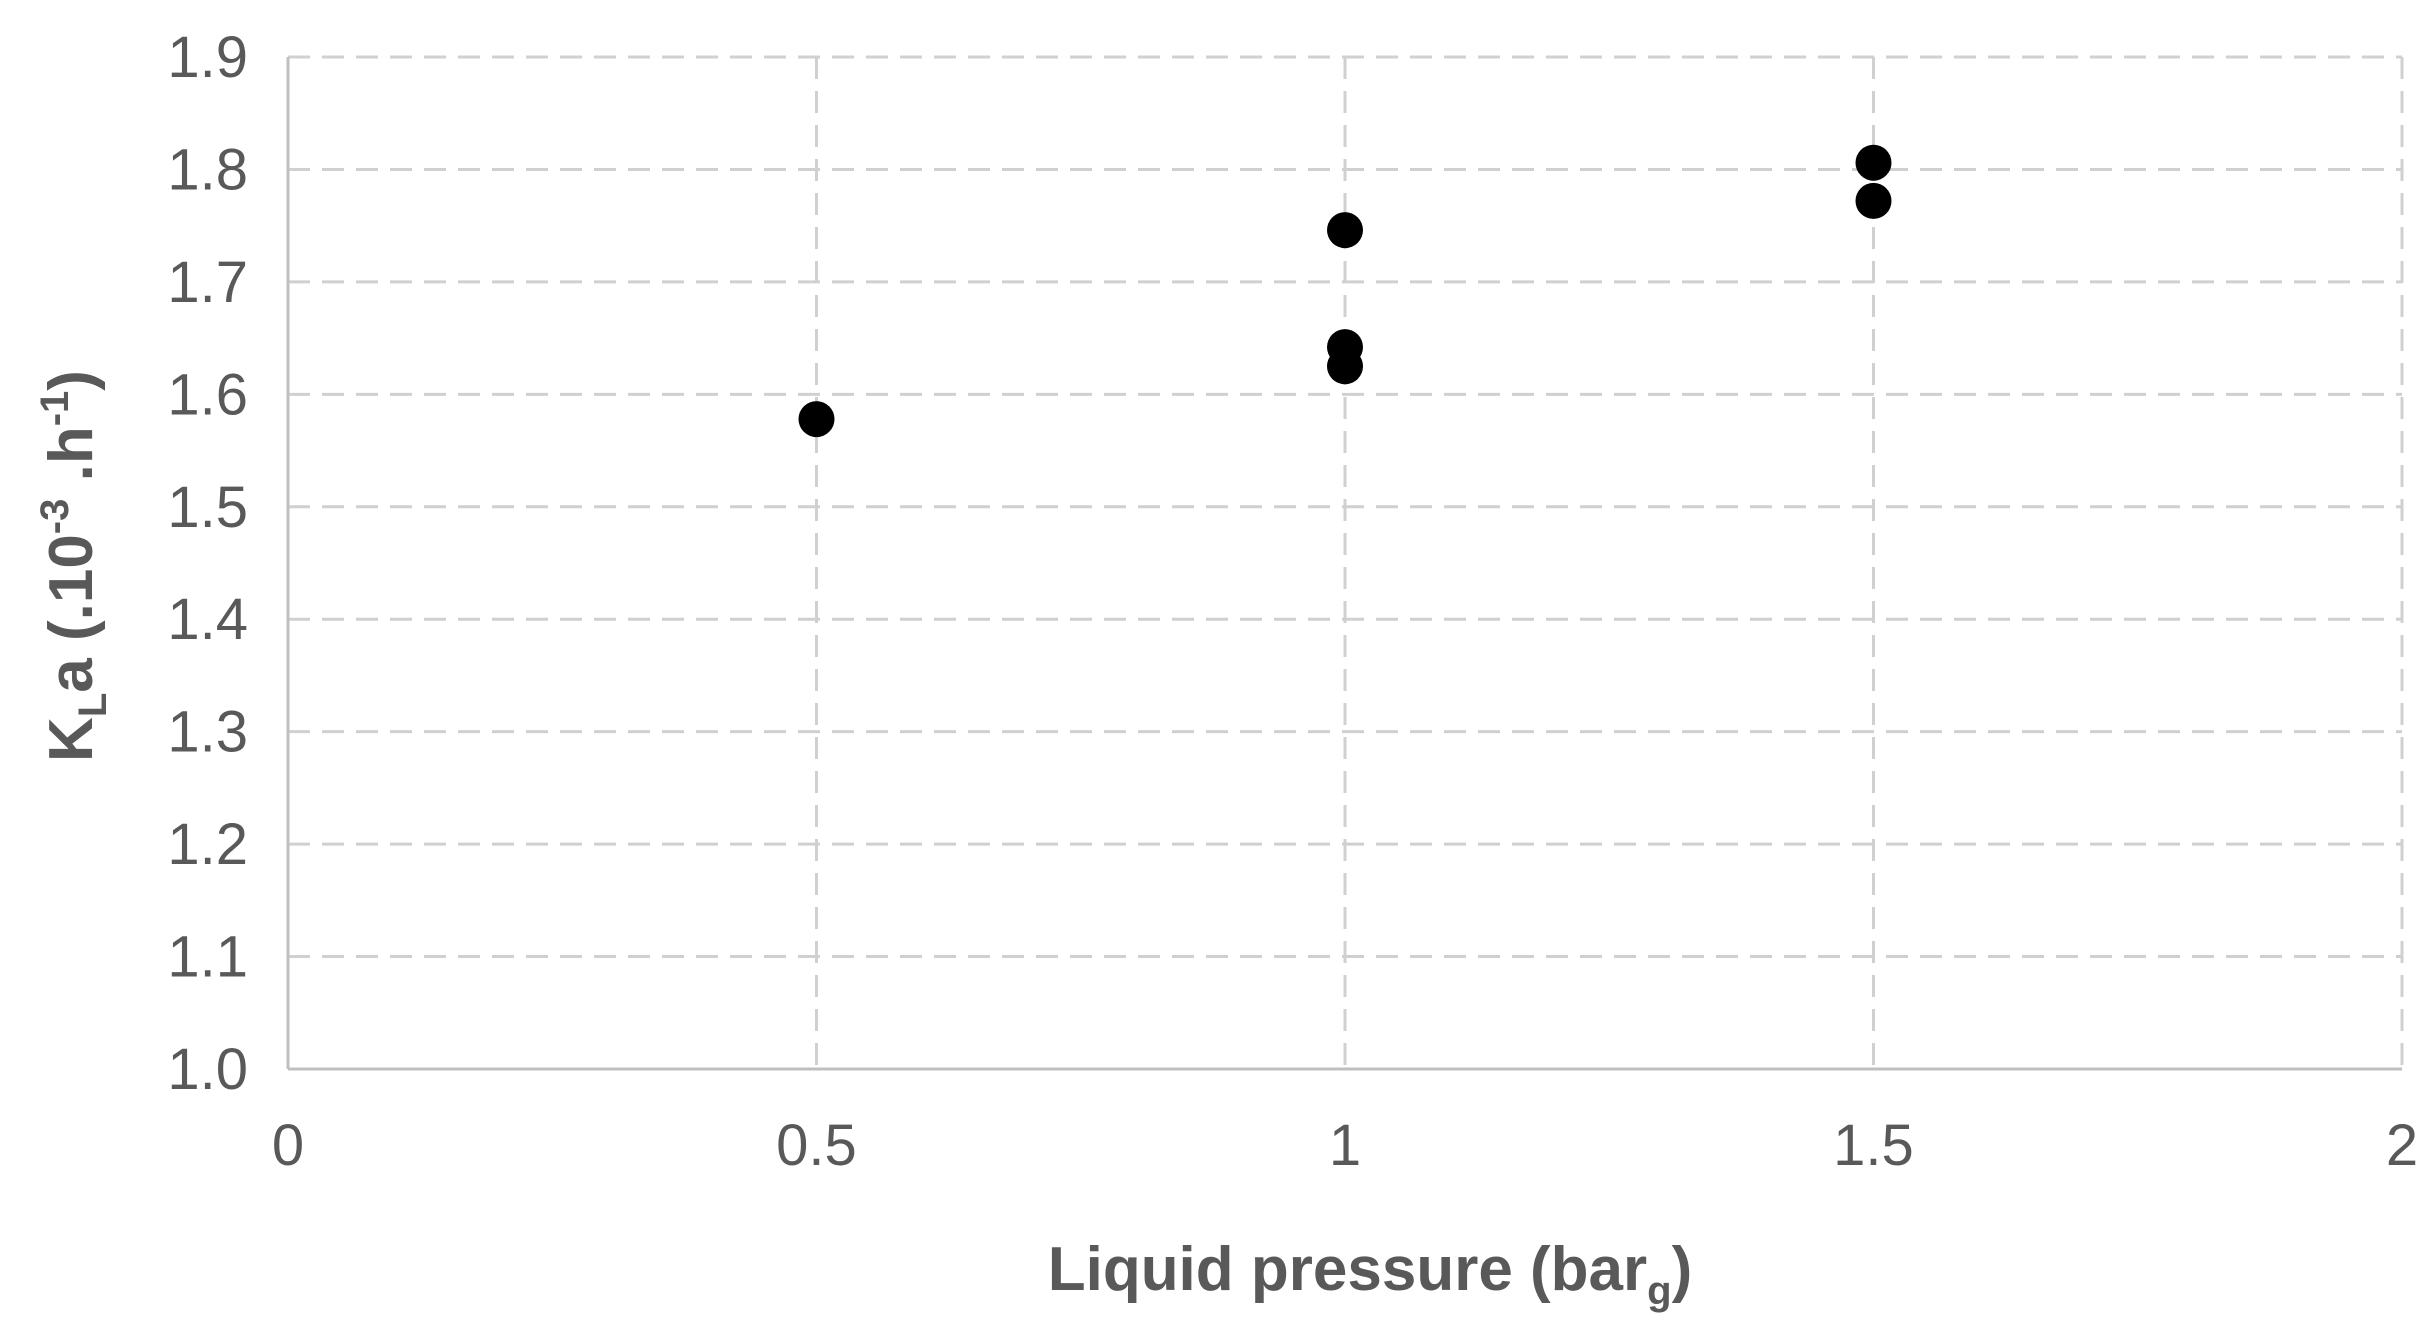 The image size is (2436, 1328). Describe the element at coordinates (71, 739) in the screenshot. I see `y-axis-title-k: K` at that location.